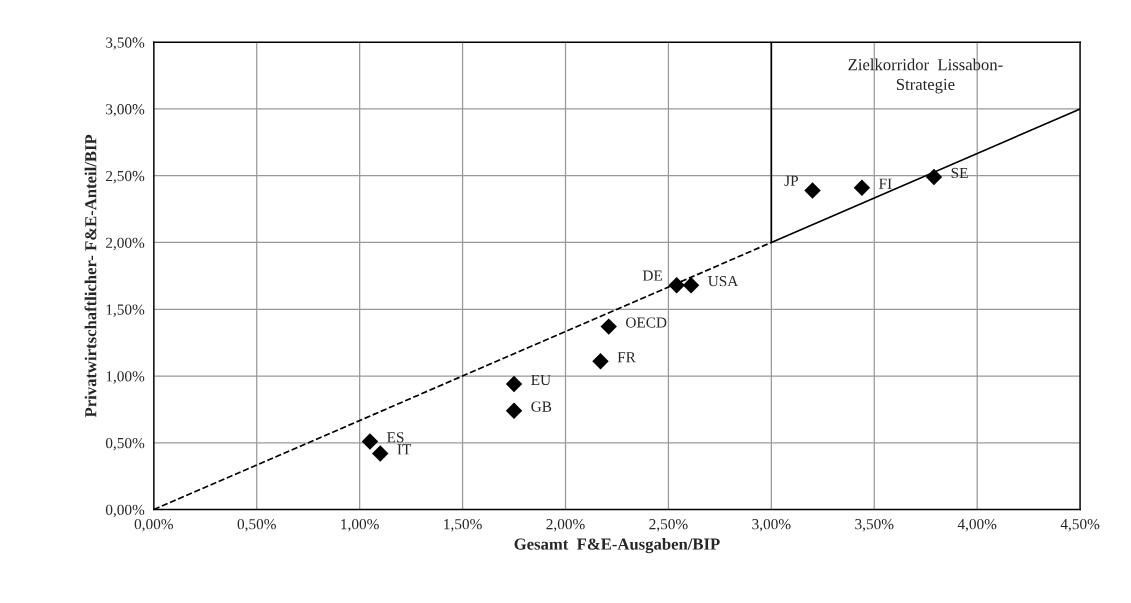 The image size is (1131, 603). What do you see at coordinates (617, 545) in the screenshot?
I see `x-axis-title: Gesamt F&E-Ausgaben/BIP` at bounding box center [617, 545].